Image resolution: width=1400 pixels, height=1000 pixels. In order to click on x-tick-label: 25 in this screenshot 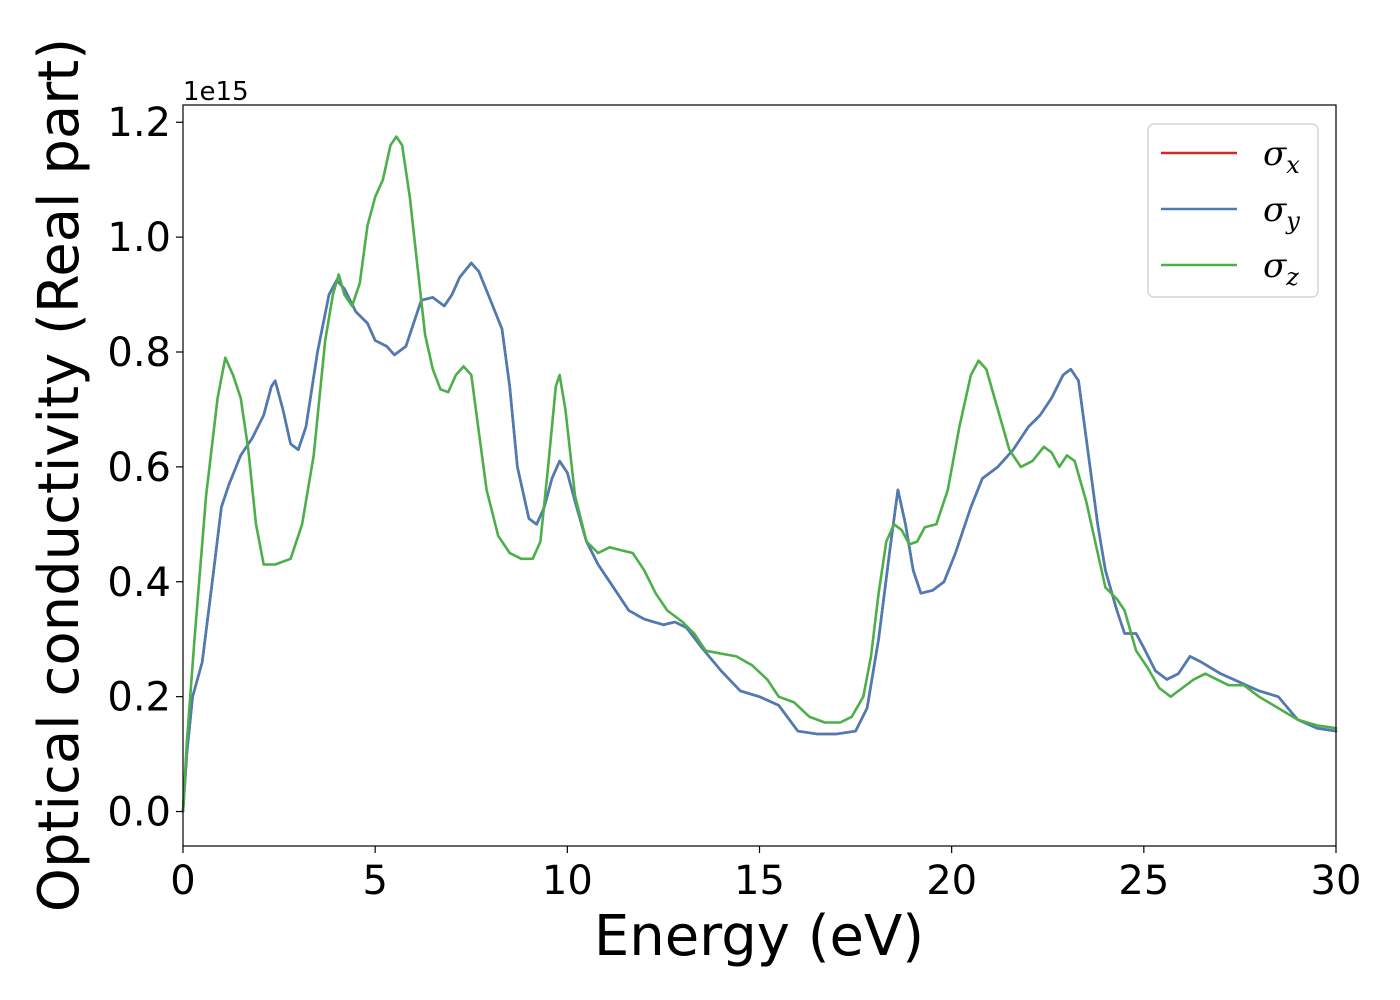, I will do `click(1143, 881)`.